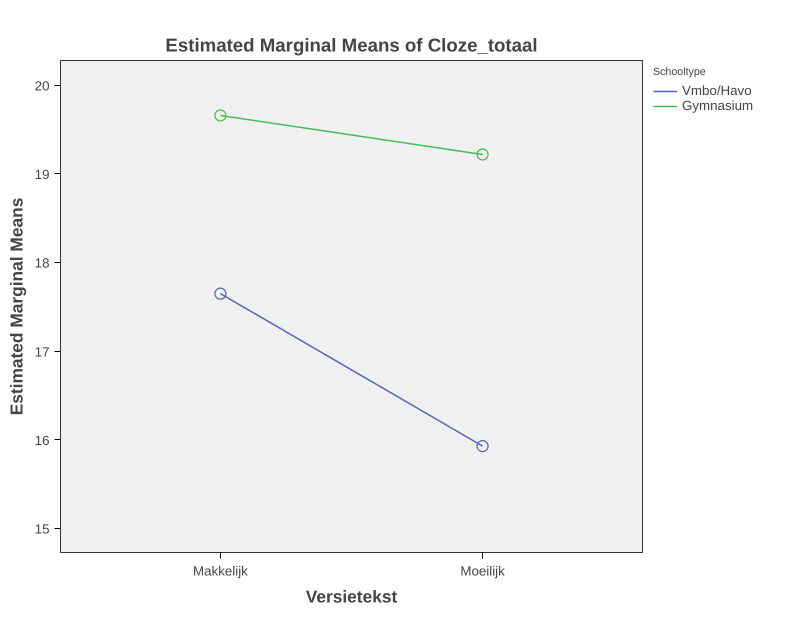  Describe the element at coordinates (483, 571) in the screenshot. I see `x-tick-label: Moeilijk` at that location.